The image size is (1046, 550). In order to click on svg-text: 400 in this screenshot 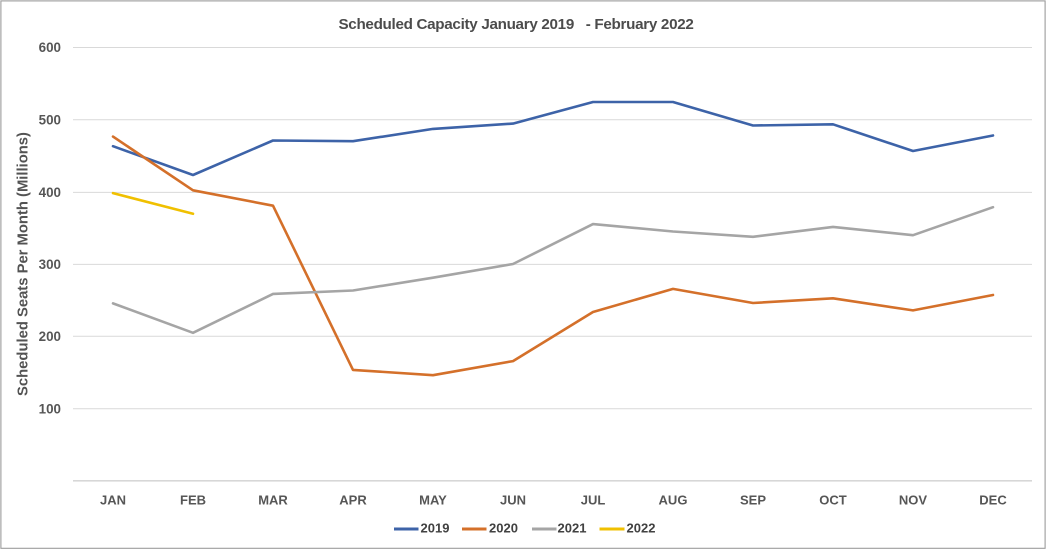, I will do `click(50, 192)`.